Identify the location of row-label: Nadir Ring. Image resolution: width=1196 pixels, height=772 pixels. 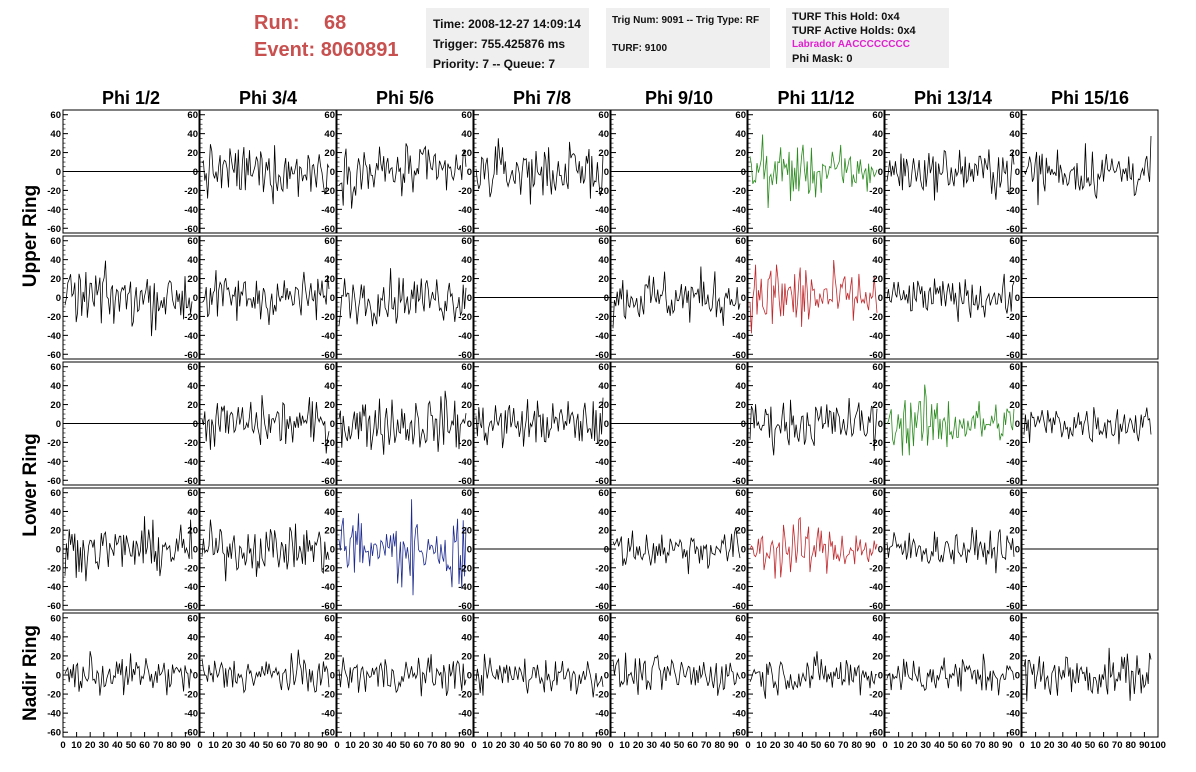
(30, 673).